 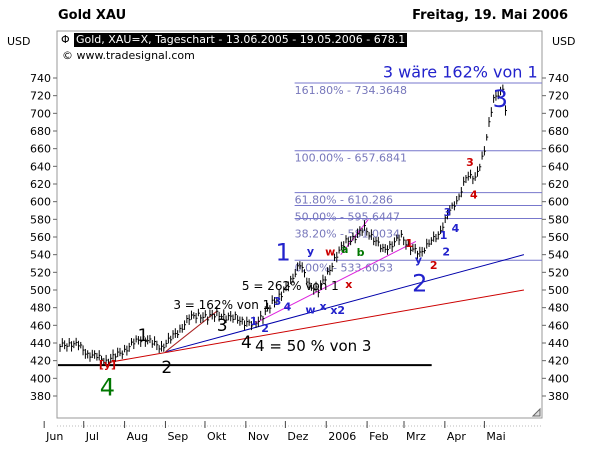 I want to click on x-tick-label: Jun, so click(x=54, y=436).